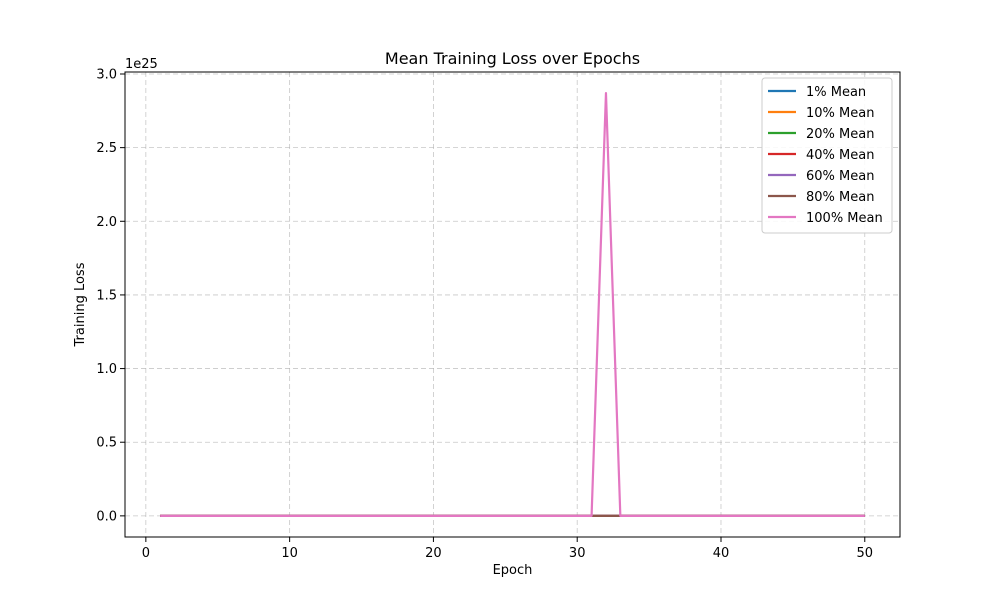 This screenshot has width=1000, height=600. I want to click on x-tick-label: 40, so click(721, 553).